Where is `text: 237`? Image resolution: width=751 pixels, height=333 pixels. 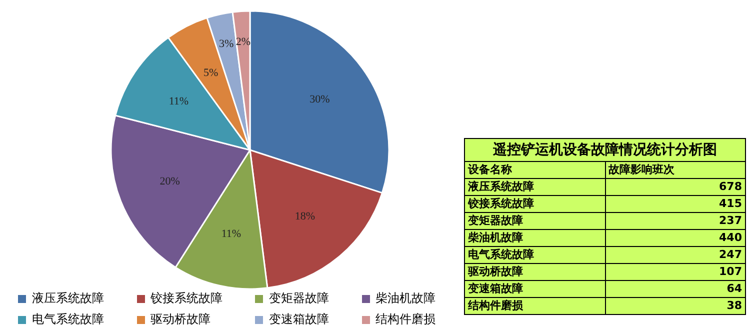 text: 237 is located at coordinates (675, 221).